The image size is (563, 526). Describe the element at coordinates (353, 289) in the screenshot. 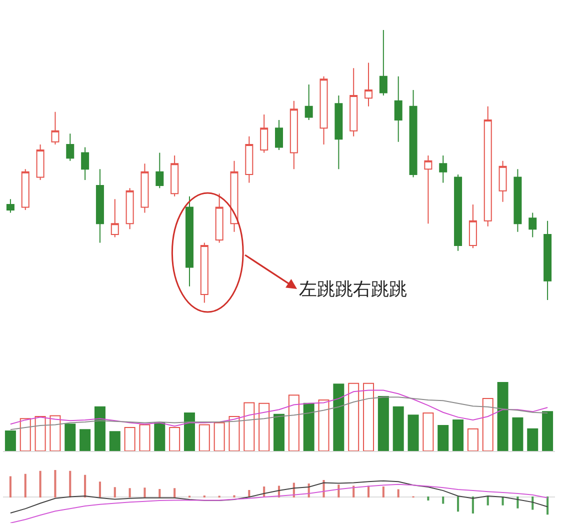

I see `annotation: 左跳跳右跳跳` at that location.